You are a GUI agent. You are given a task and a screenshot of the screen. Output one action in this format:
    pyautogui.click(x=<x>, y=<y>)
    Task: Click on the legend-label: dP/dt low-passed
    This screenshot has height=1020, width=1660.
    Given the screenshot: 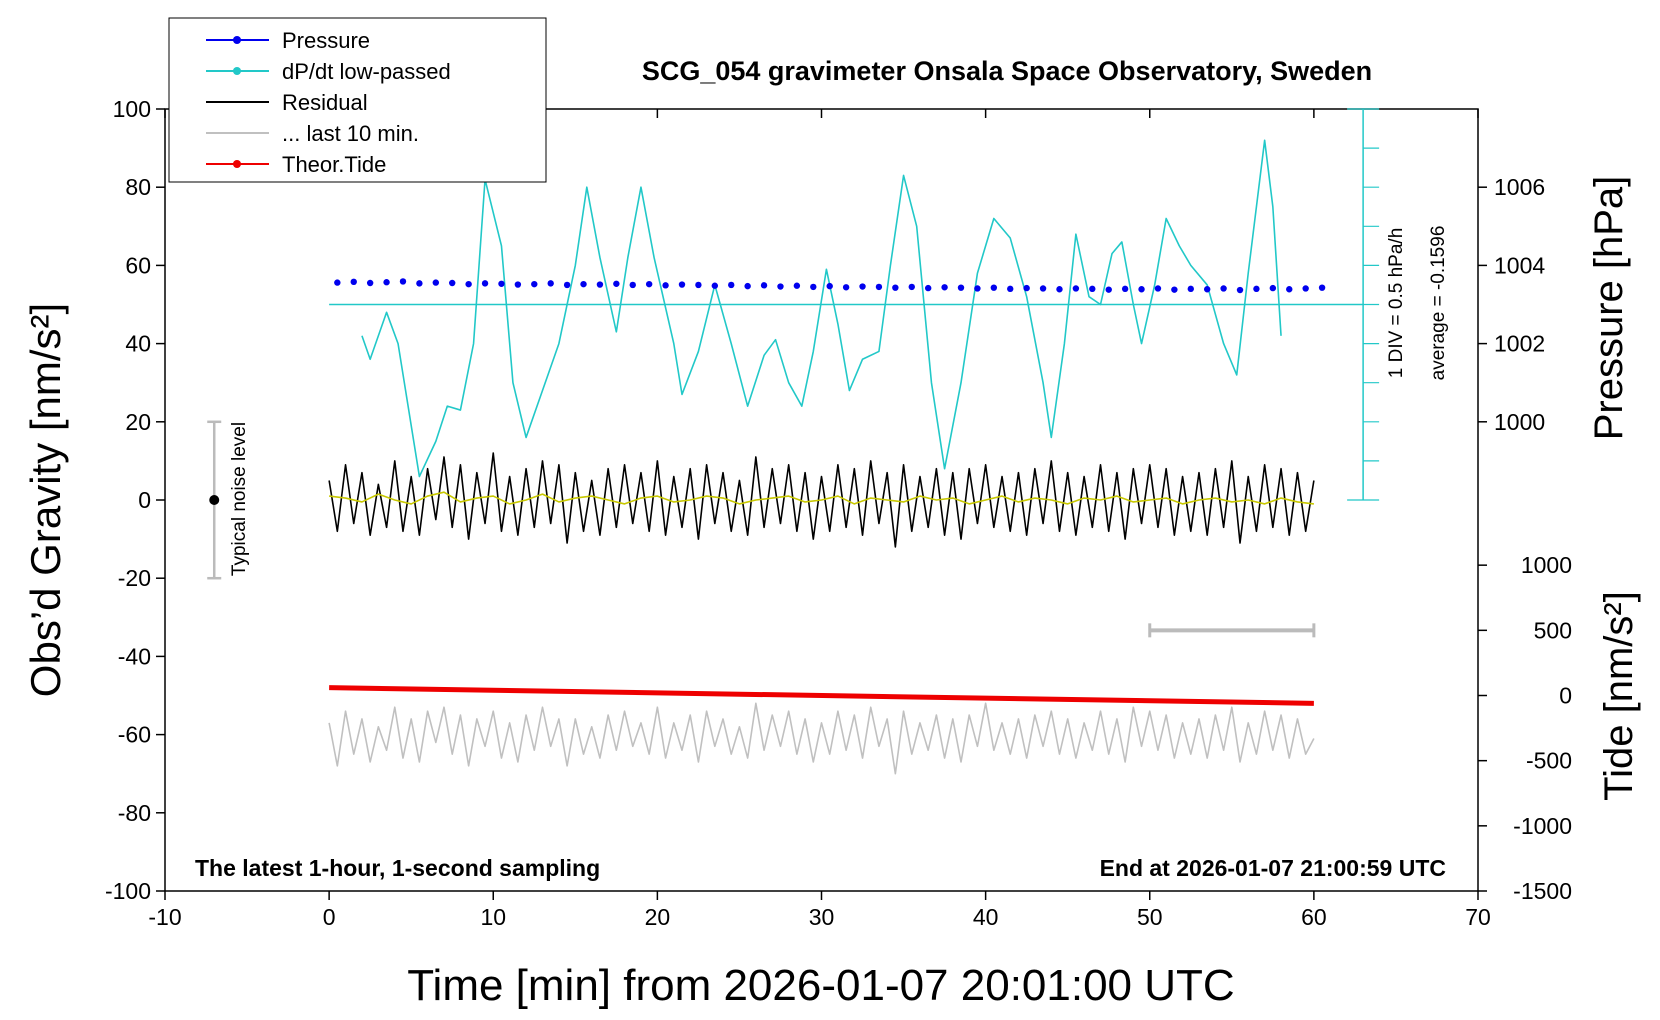 What is the action you would take?
    pyautogui.click(x=366, y=71)
    